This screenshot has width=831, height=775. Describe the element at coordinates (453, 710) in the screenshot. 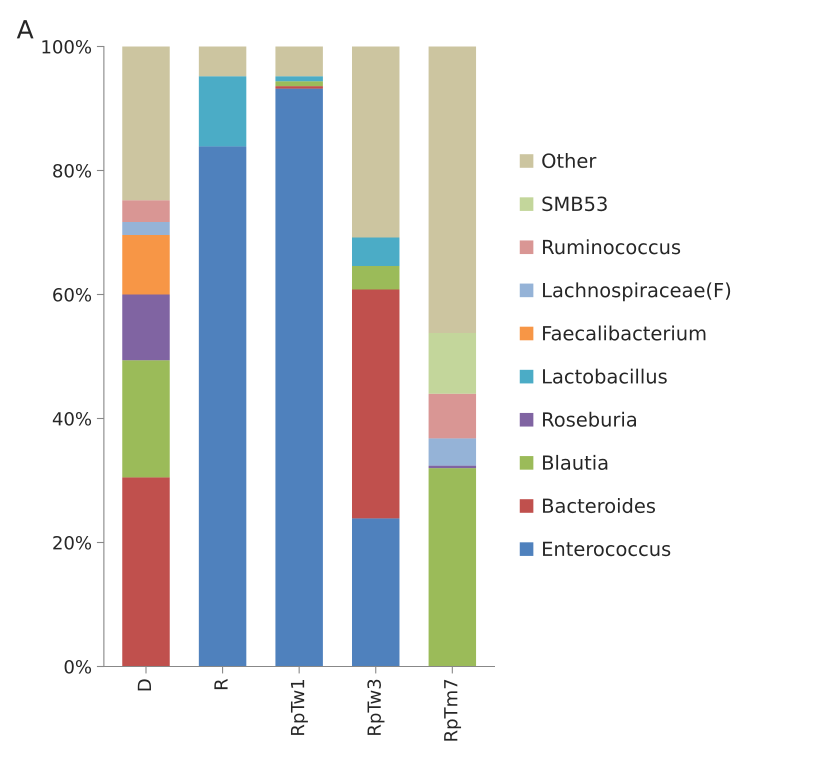

I see `x-tick-label: RpTm7` at that location.